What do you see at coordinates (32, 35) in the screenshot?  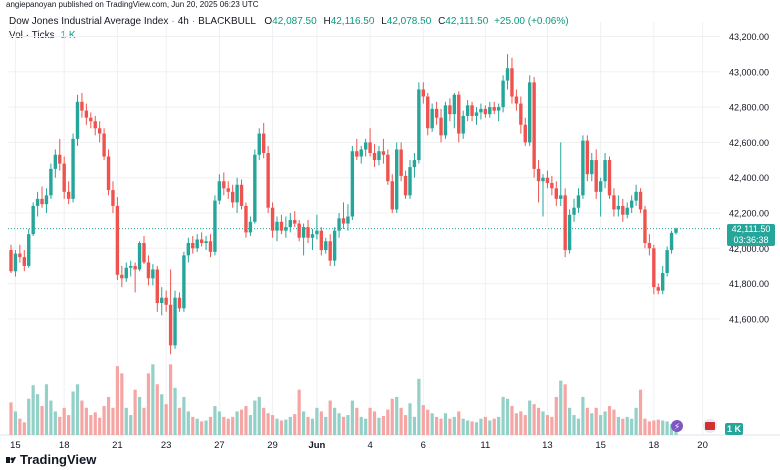 I see `vol-label: Vol · Ticks` at bounding box center [32, 35].